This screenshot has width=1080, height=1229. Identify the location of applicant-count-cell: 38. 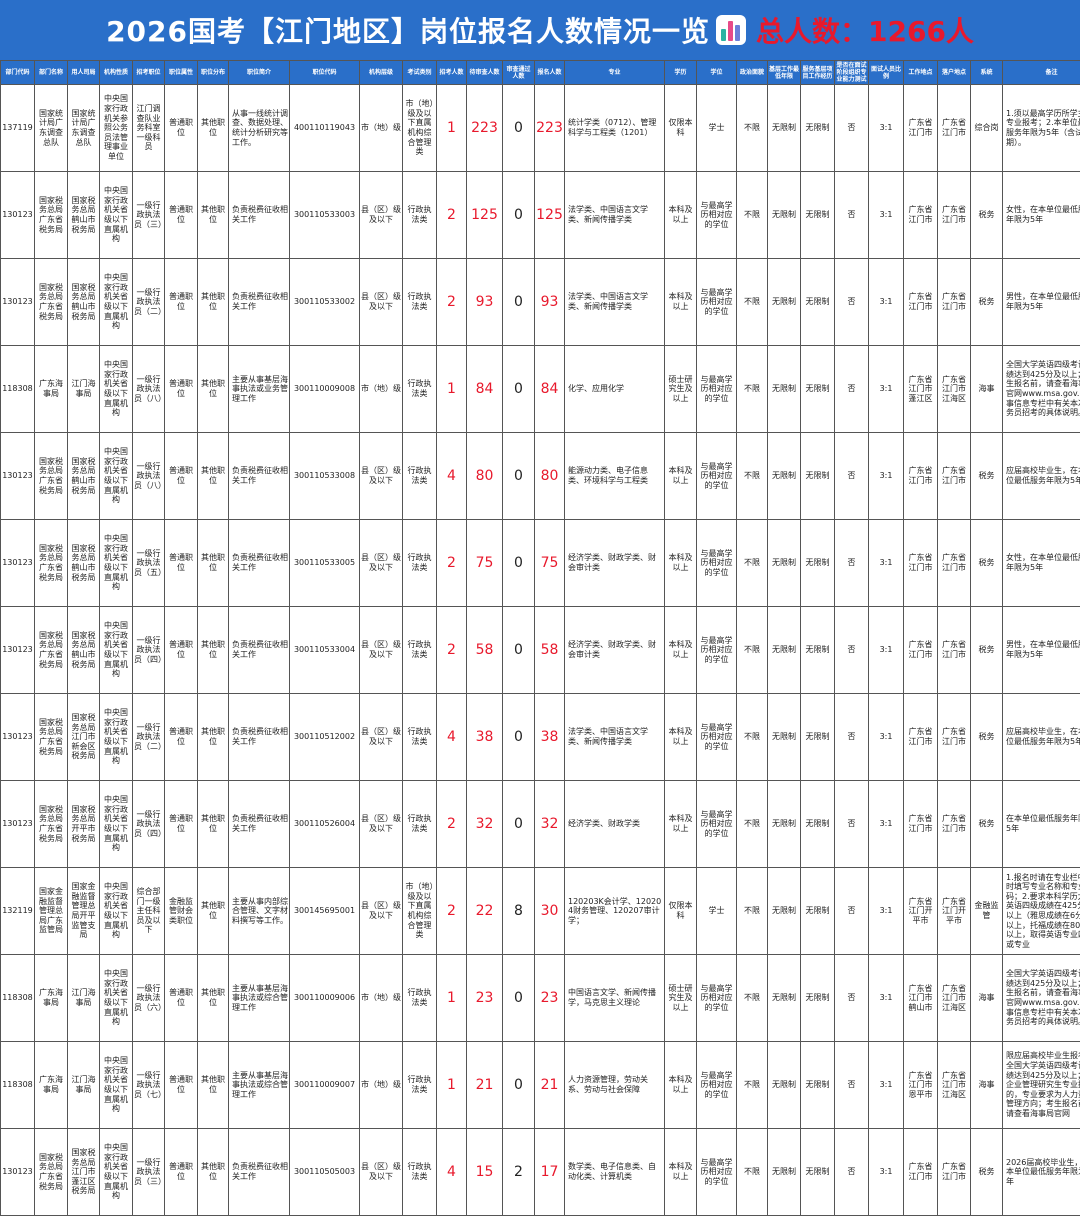
(549, 737).